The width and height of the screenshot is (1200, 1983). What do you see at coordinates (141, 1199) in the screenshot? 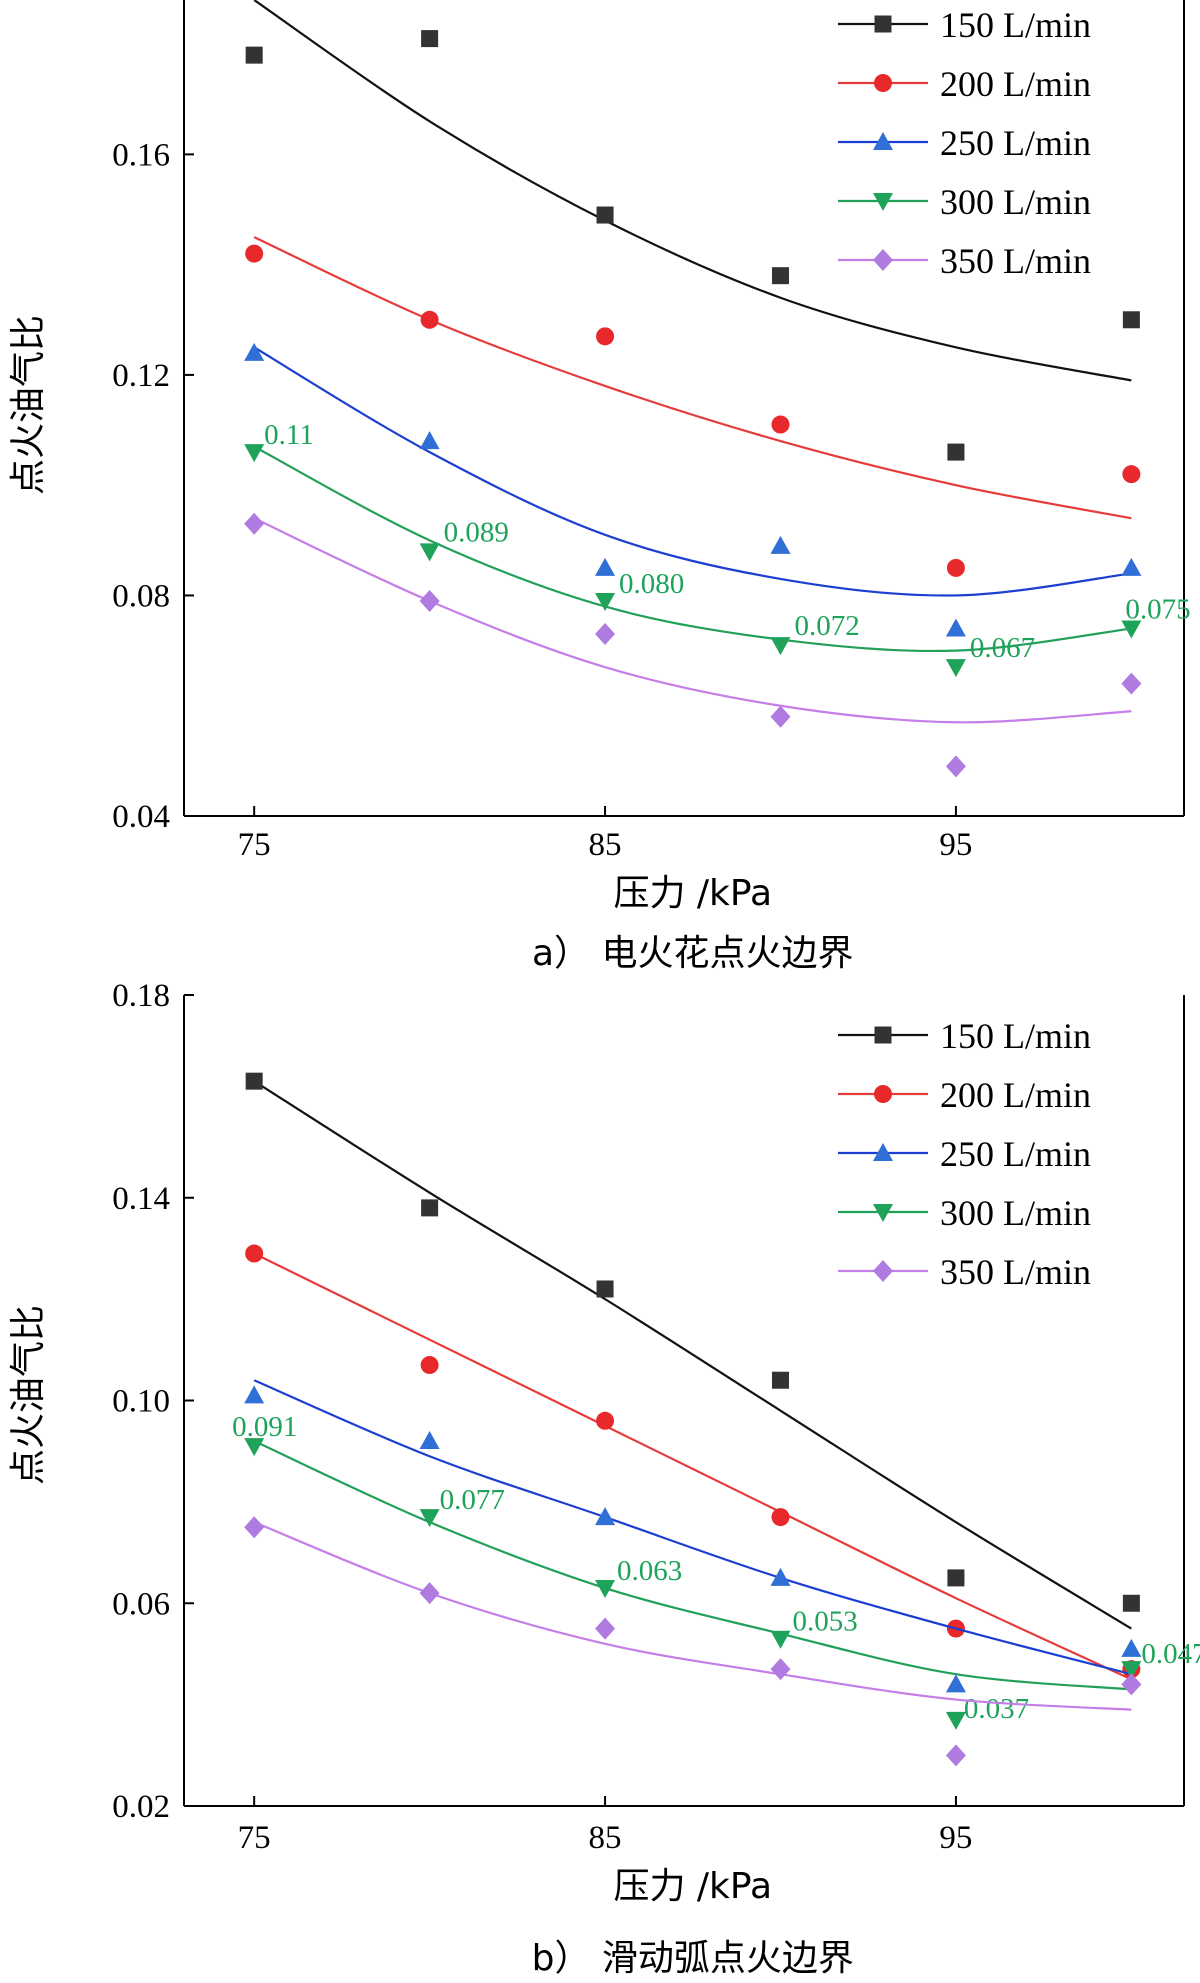
I see `y-tick-label: 0.14` at bounding box center [141, 1199].